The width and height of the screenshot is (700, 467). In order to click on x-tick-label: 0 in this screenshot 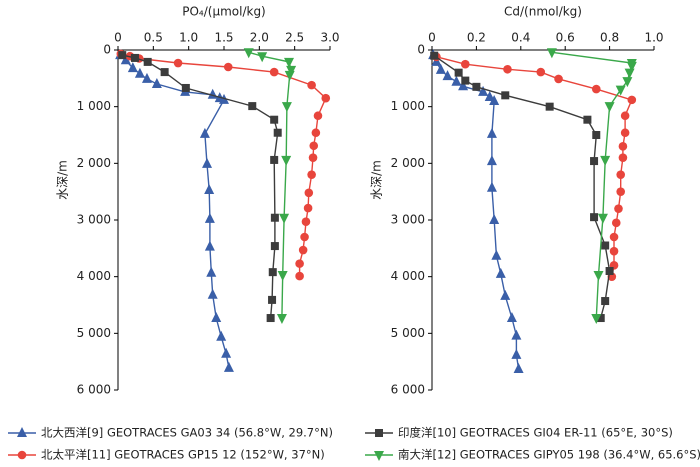, I will do `click(118, 38)`.